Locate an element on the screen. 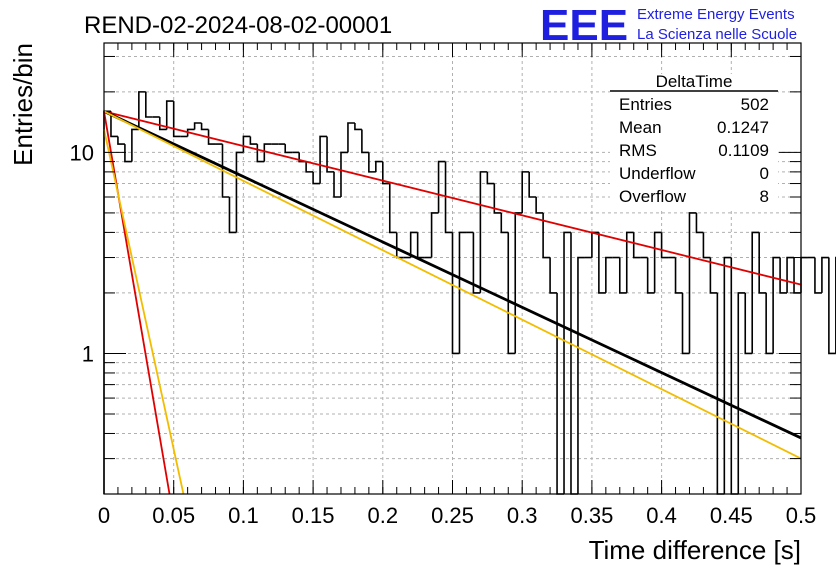 This screenshot has width=836, height=572. y-tick-label: 1 is located at coordinates (88, 353).